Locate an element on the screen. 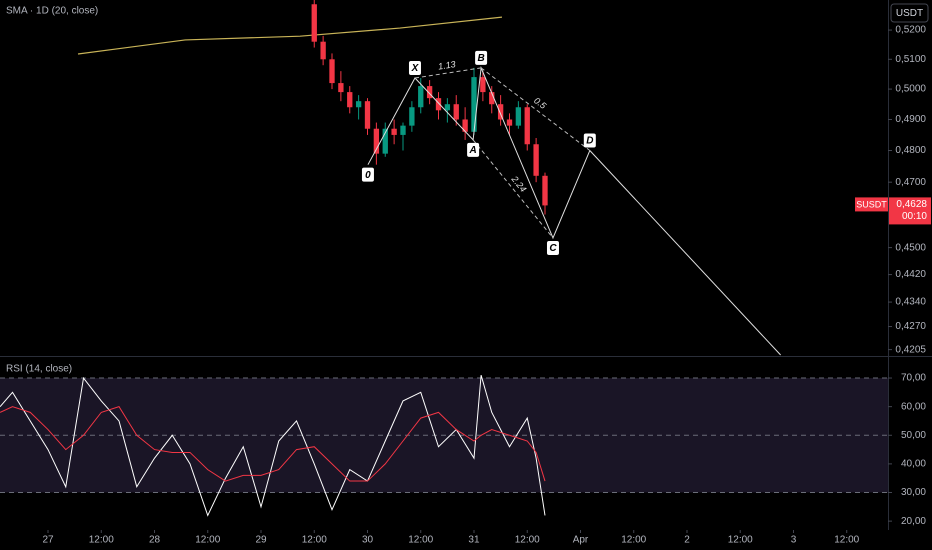  x-tick-label: 28 is located at coordinates (155, 540).